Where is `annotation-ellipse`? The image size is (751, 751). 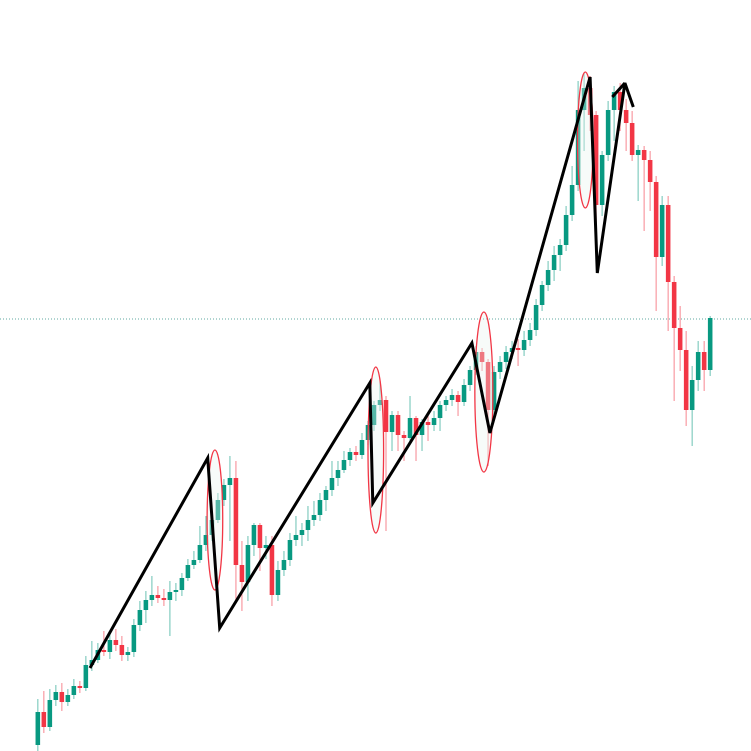
annotation-ellipse is located at coordinates (484, 392).